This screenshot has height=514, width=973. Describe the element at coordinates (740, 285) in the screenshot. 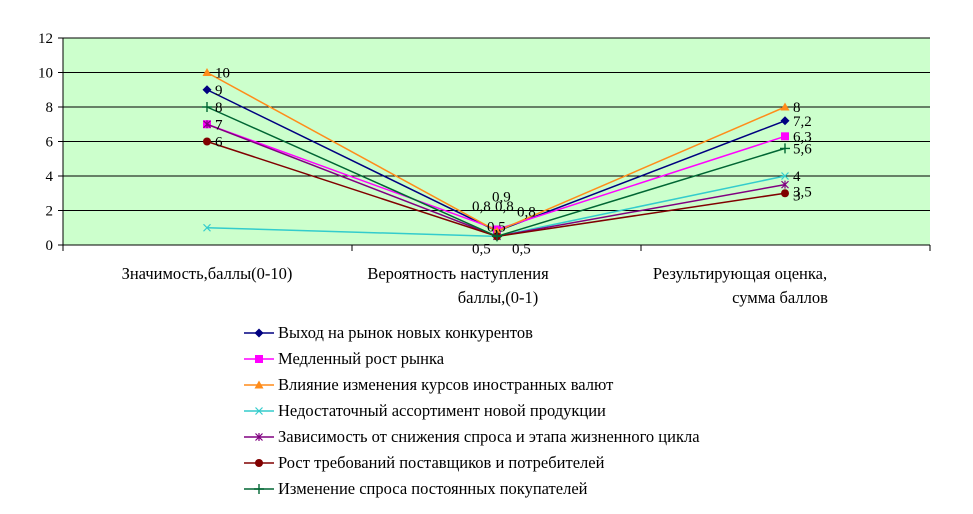

I see `x-tick-label: Результирующая оценка, сумма баллов` at that location.